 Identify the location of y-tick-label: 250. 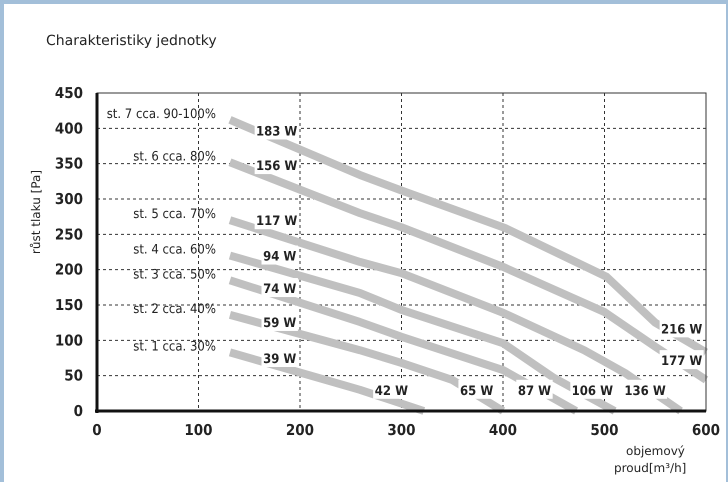
(68, 234).